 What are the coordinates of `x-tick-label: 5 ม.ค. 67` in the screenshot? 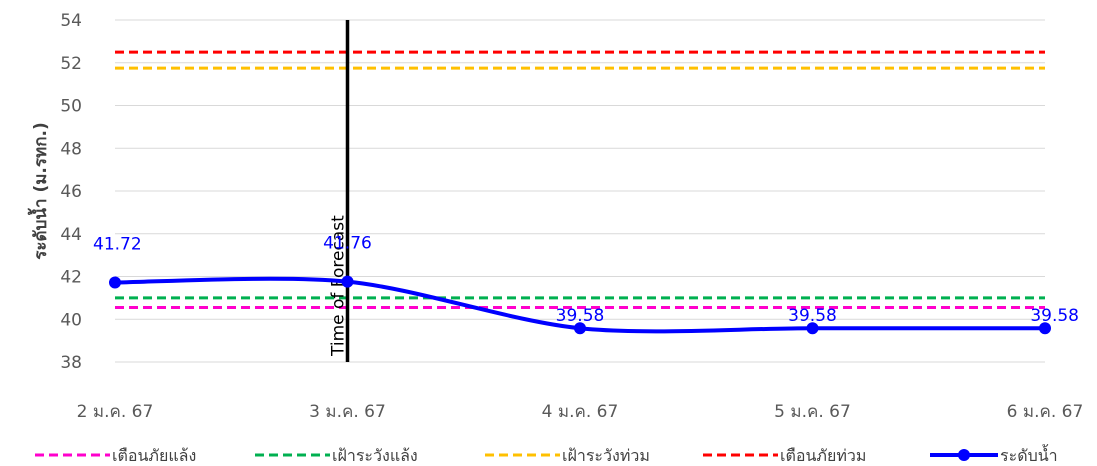 It's located at (812, 412).